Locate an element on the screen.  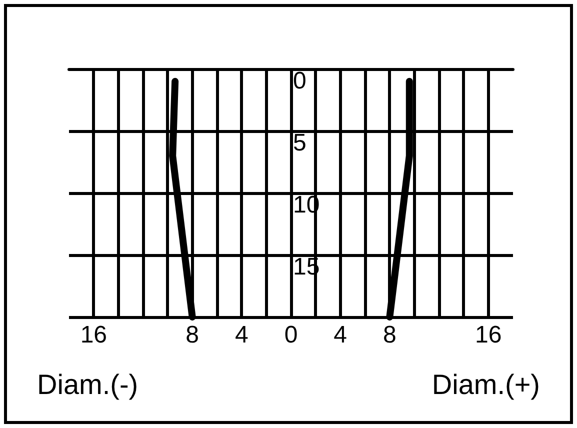
y-tick-label: 5 is located at coordinates (299, 143).